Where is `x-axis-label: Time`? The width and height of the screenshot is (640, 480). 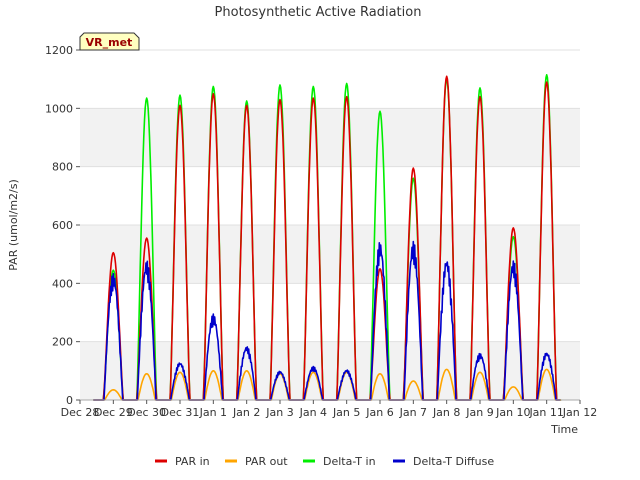 x-axis-label: Time is located at coordinates (564, 429).